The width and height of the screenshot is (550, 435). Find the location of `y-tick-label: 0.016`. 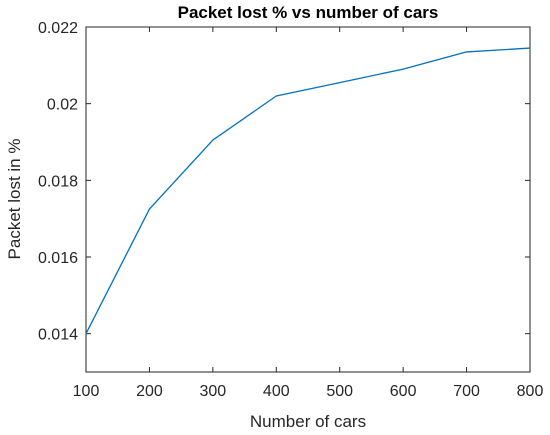

y-tick-label: 0.016 is located at coordinates (58, 258).